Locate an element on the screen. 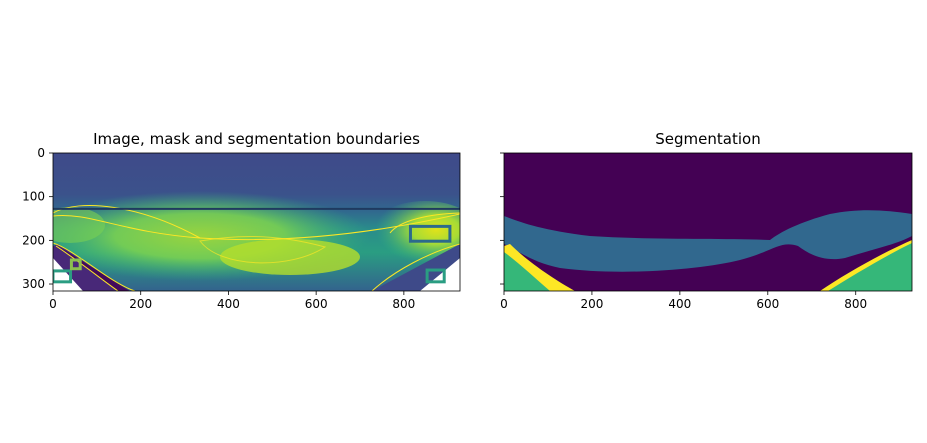  image-heatmap is located at coordinates (256, 222).